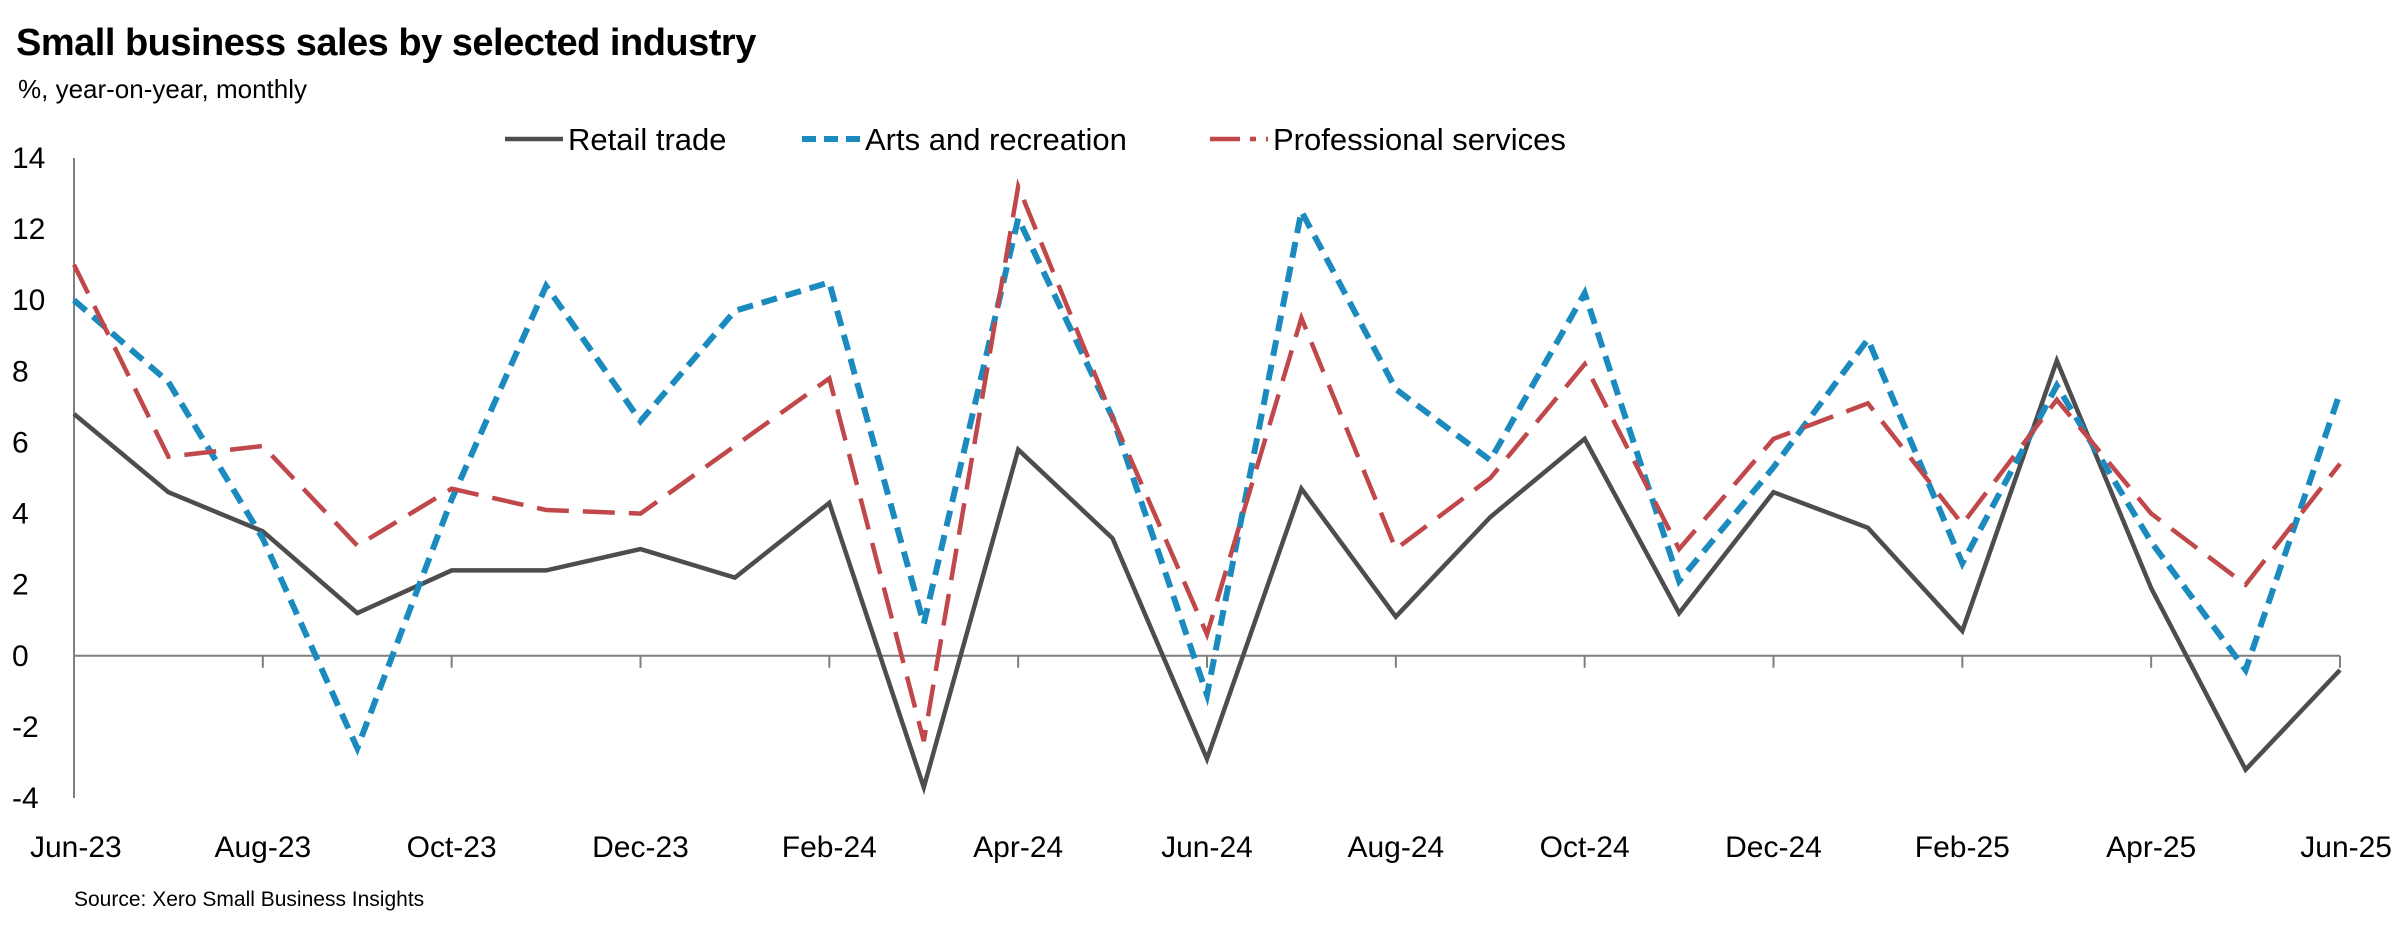  What do you see at coordinates (249, 899) in the screenshot?
I see `source-note: Source: Xero Small Business Insights` at bounding box center [249, 899].